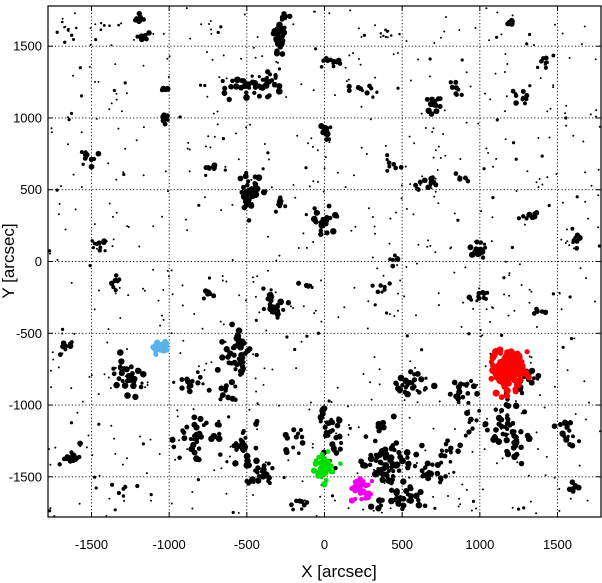 The height and width of the screenshot is (583, 602). What do you see at coordinates (25, 476) in the screenshot?
I see `y-tick-label: -1500` at bounding box center [25, 476].